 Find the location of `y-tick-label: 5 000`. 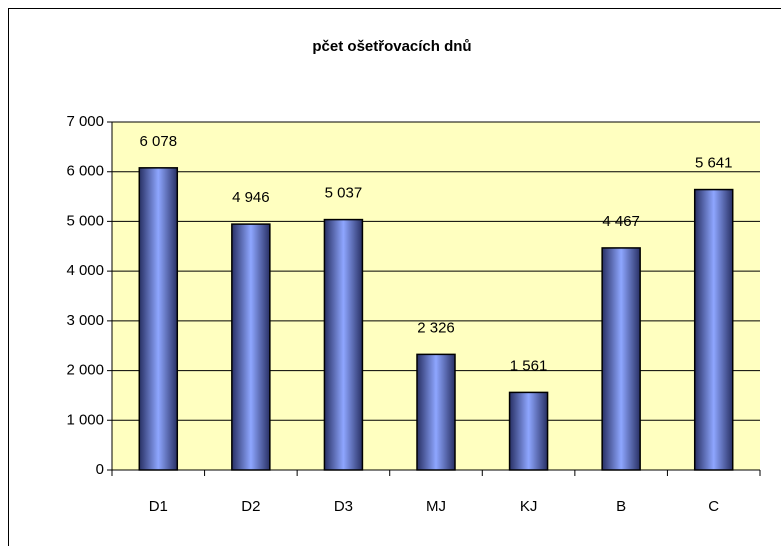

y-tick-label: 5 000 is located at coordinates (85, 220).